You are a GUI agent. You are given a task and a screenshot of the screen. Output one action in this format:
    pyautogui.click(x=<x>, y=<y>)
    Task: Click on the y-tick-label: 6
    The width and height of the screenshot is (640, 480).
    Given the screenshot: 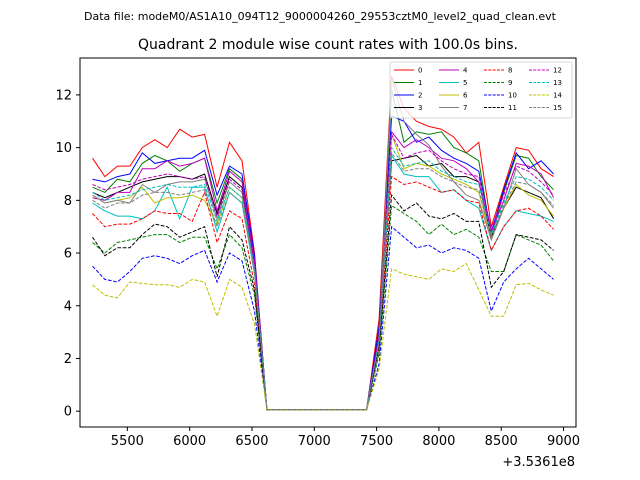 What is the action you would take?
    pyautogui.click(x=68, y=254)
    